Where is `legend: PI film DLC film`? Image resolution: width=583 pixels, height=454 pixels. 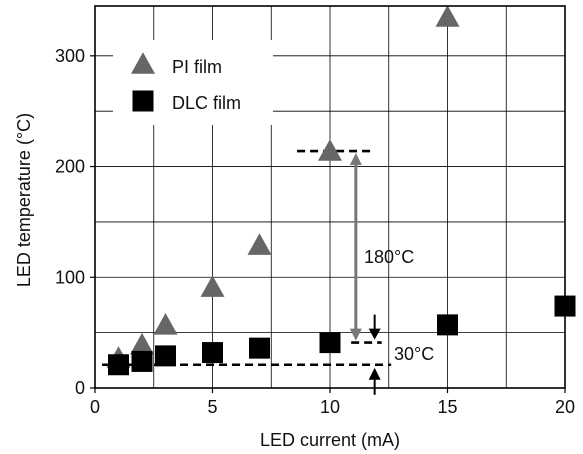 legend: PI film DLC film is located at coordinates (193, 82).